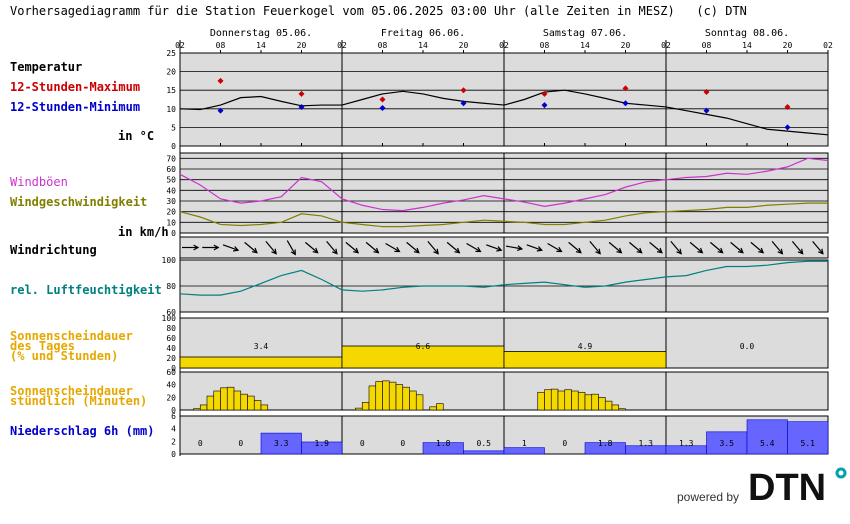 Image resolution: width=850 pixels, height=524 pixels. What do you see at coordinates (171, 286) in the screenshot?
I see `humidity-axis-tick: 80` at bounding box center [171, 286].